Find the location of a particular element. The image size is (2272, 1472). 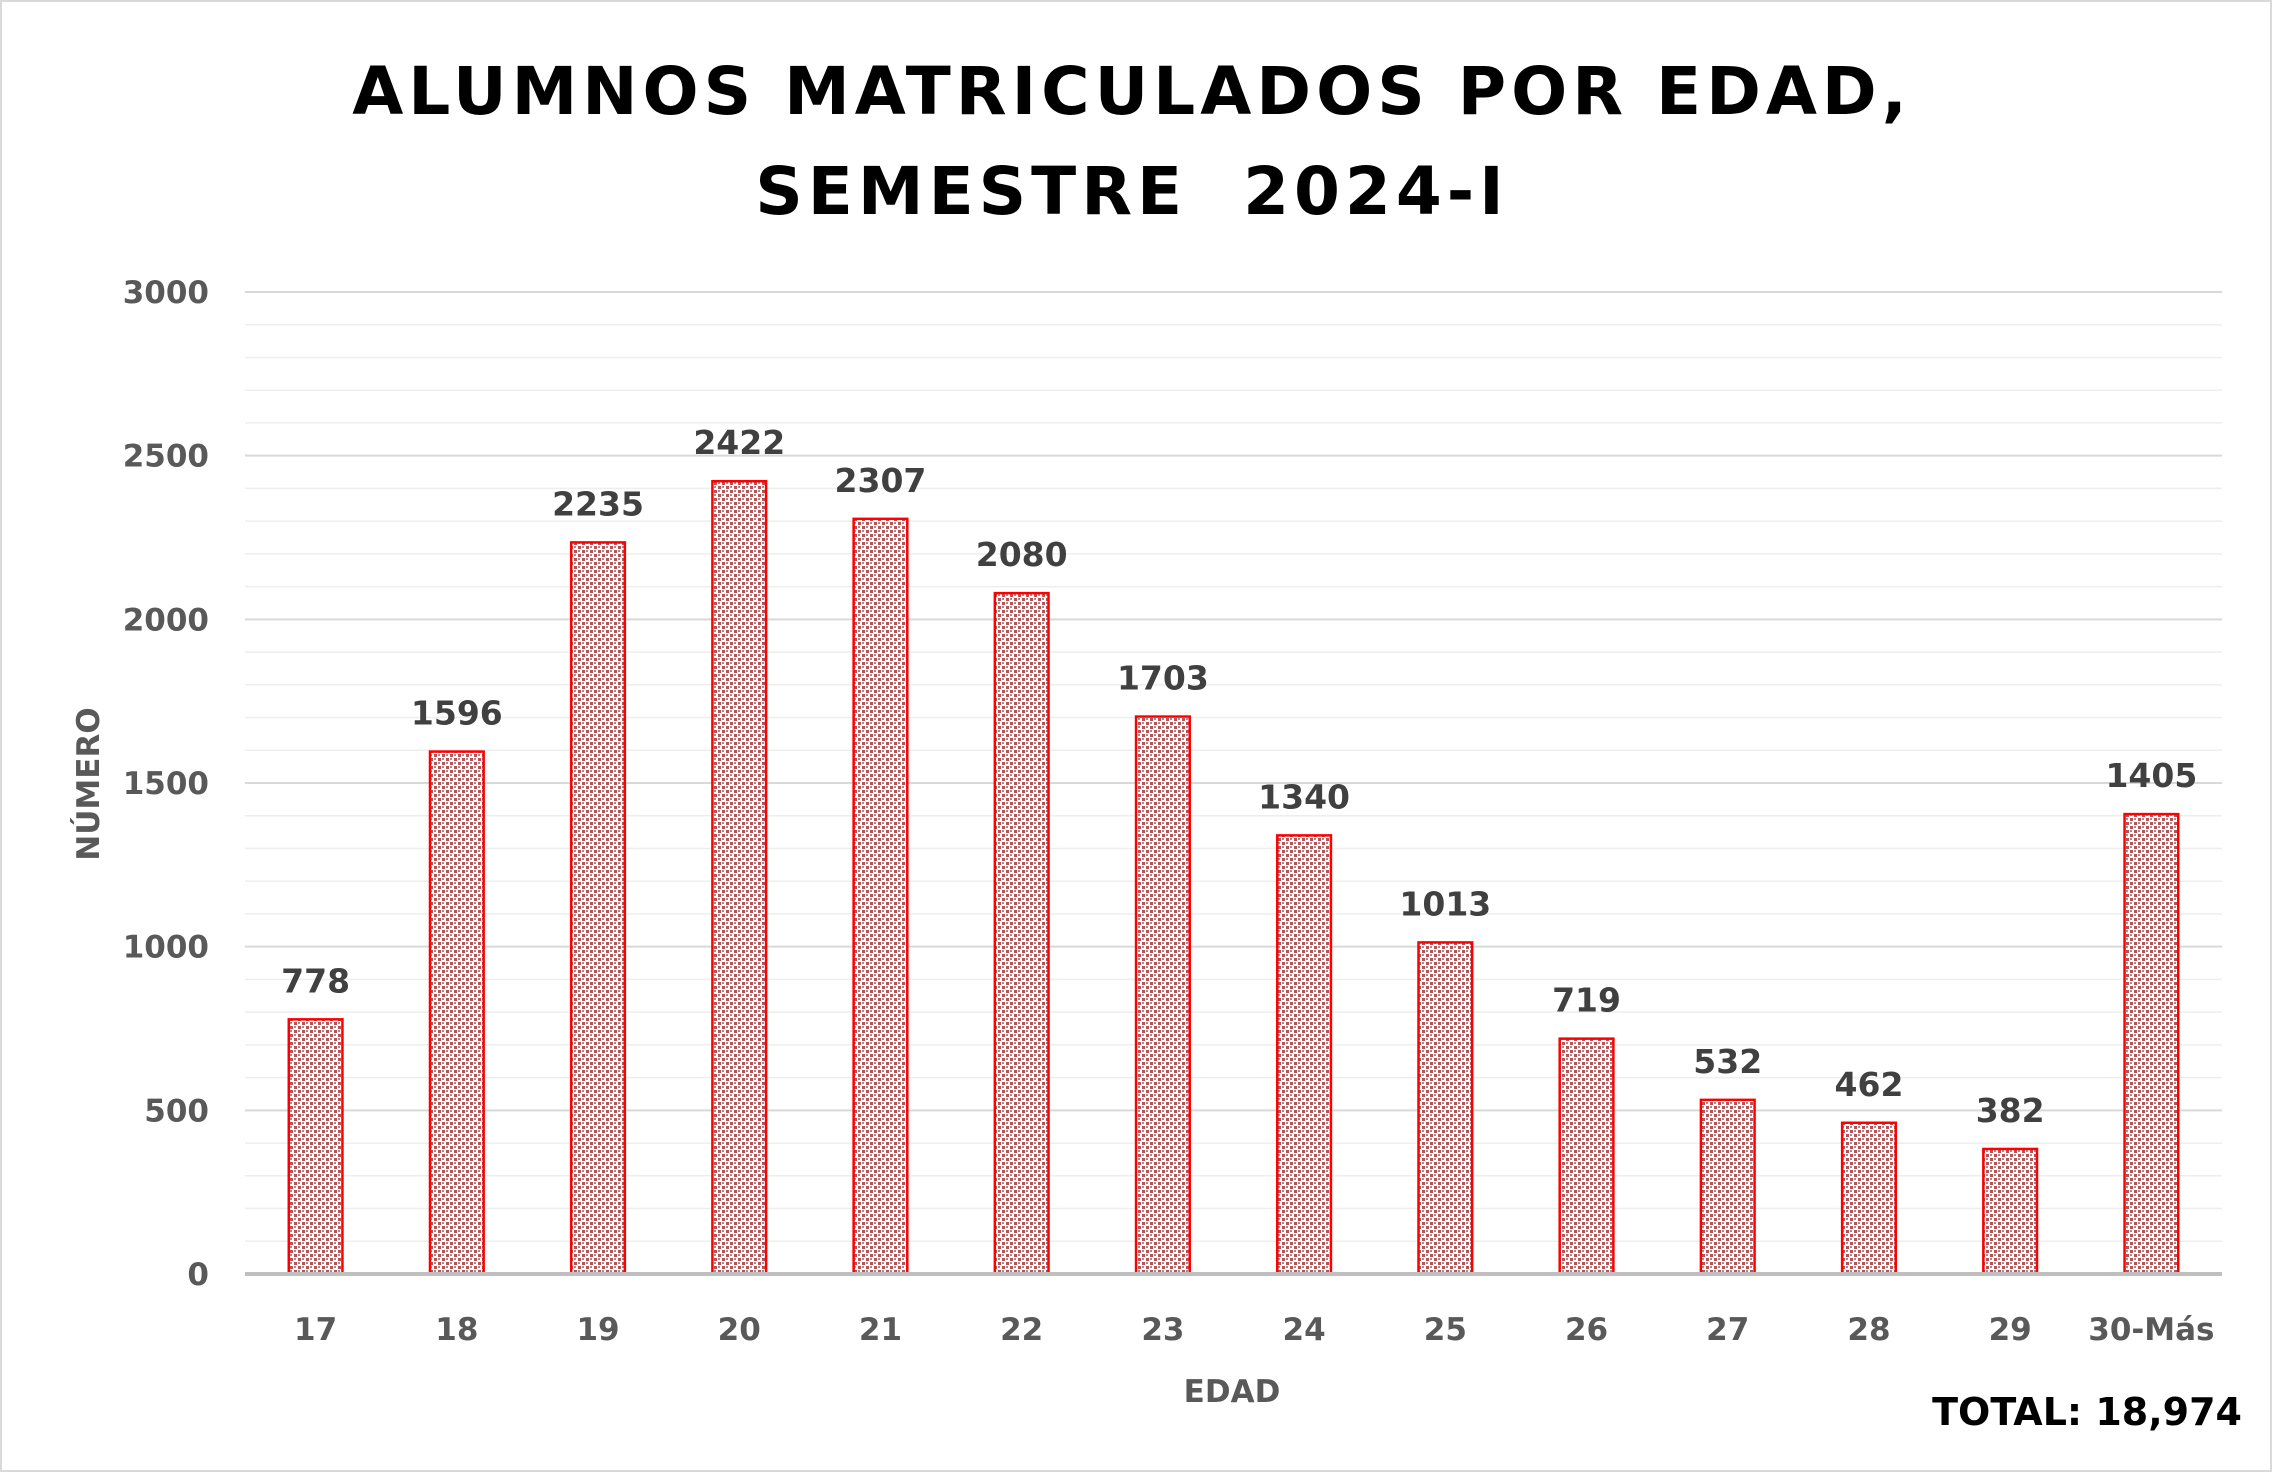

chart-title-line-1: ALUMNOS MATRICULADOS POR EDAD, is located at coordinates (1132, 91).